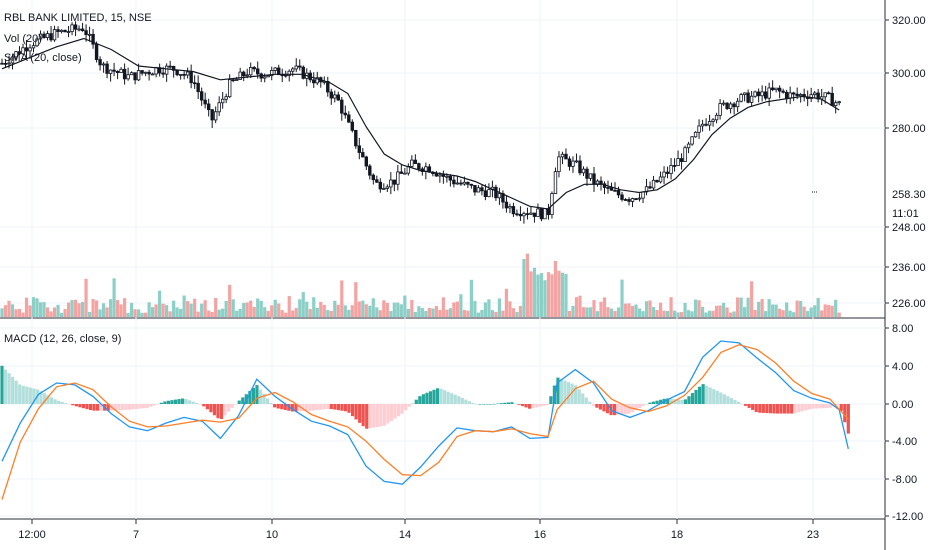 The image size is (932, 550). I want to click on sma-legend: SMA (20, close), so click(43, 58).